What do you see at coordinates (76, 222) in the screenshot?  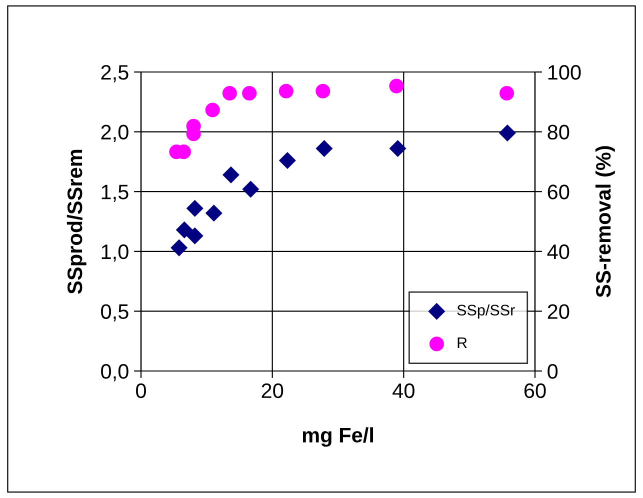 I see `y-axis-title: SSprod/SSrem` at bounding box center [76, 222].